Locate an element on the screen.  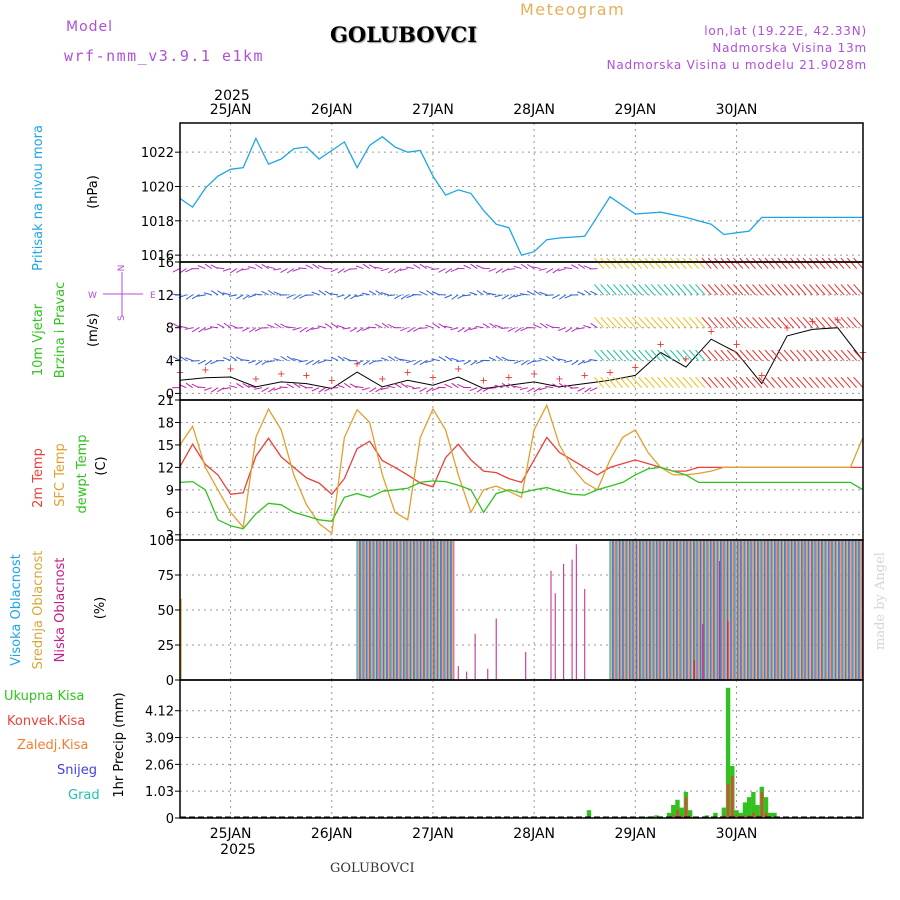
series-line-wind_speed is located at coordinates (521, 358).